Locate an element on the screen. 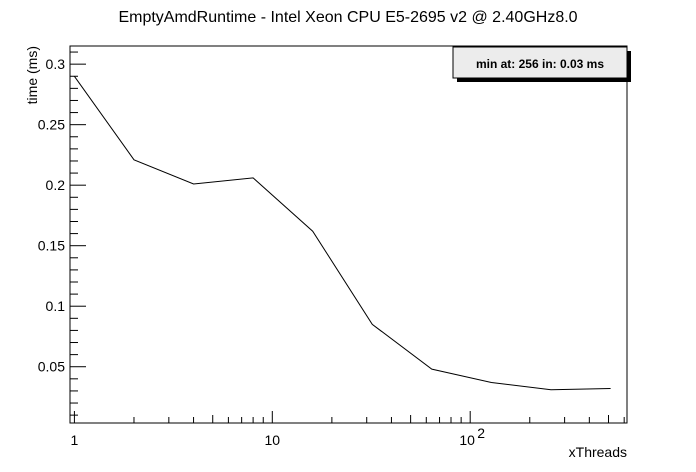  y-tick-label: 0.15 is located at coordinates (51, 246).